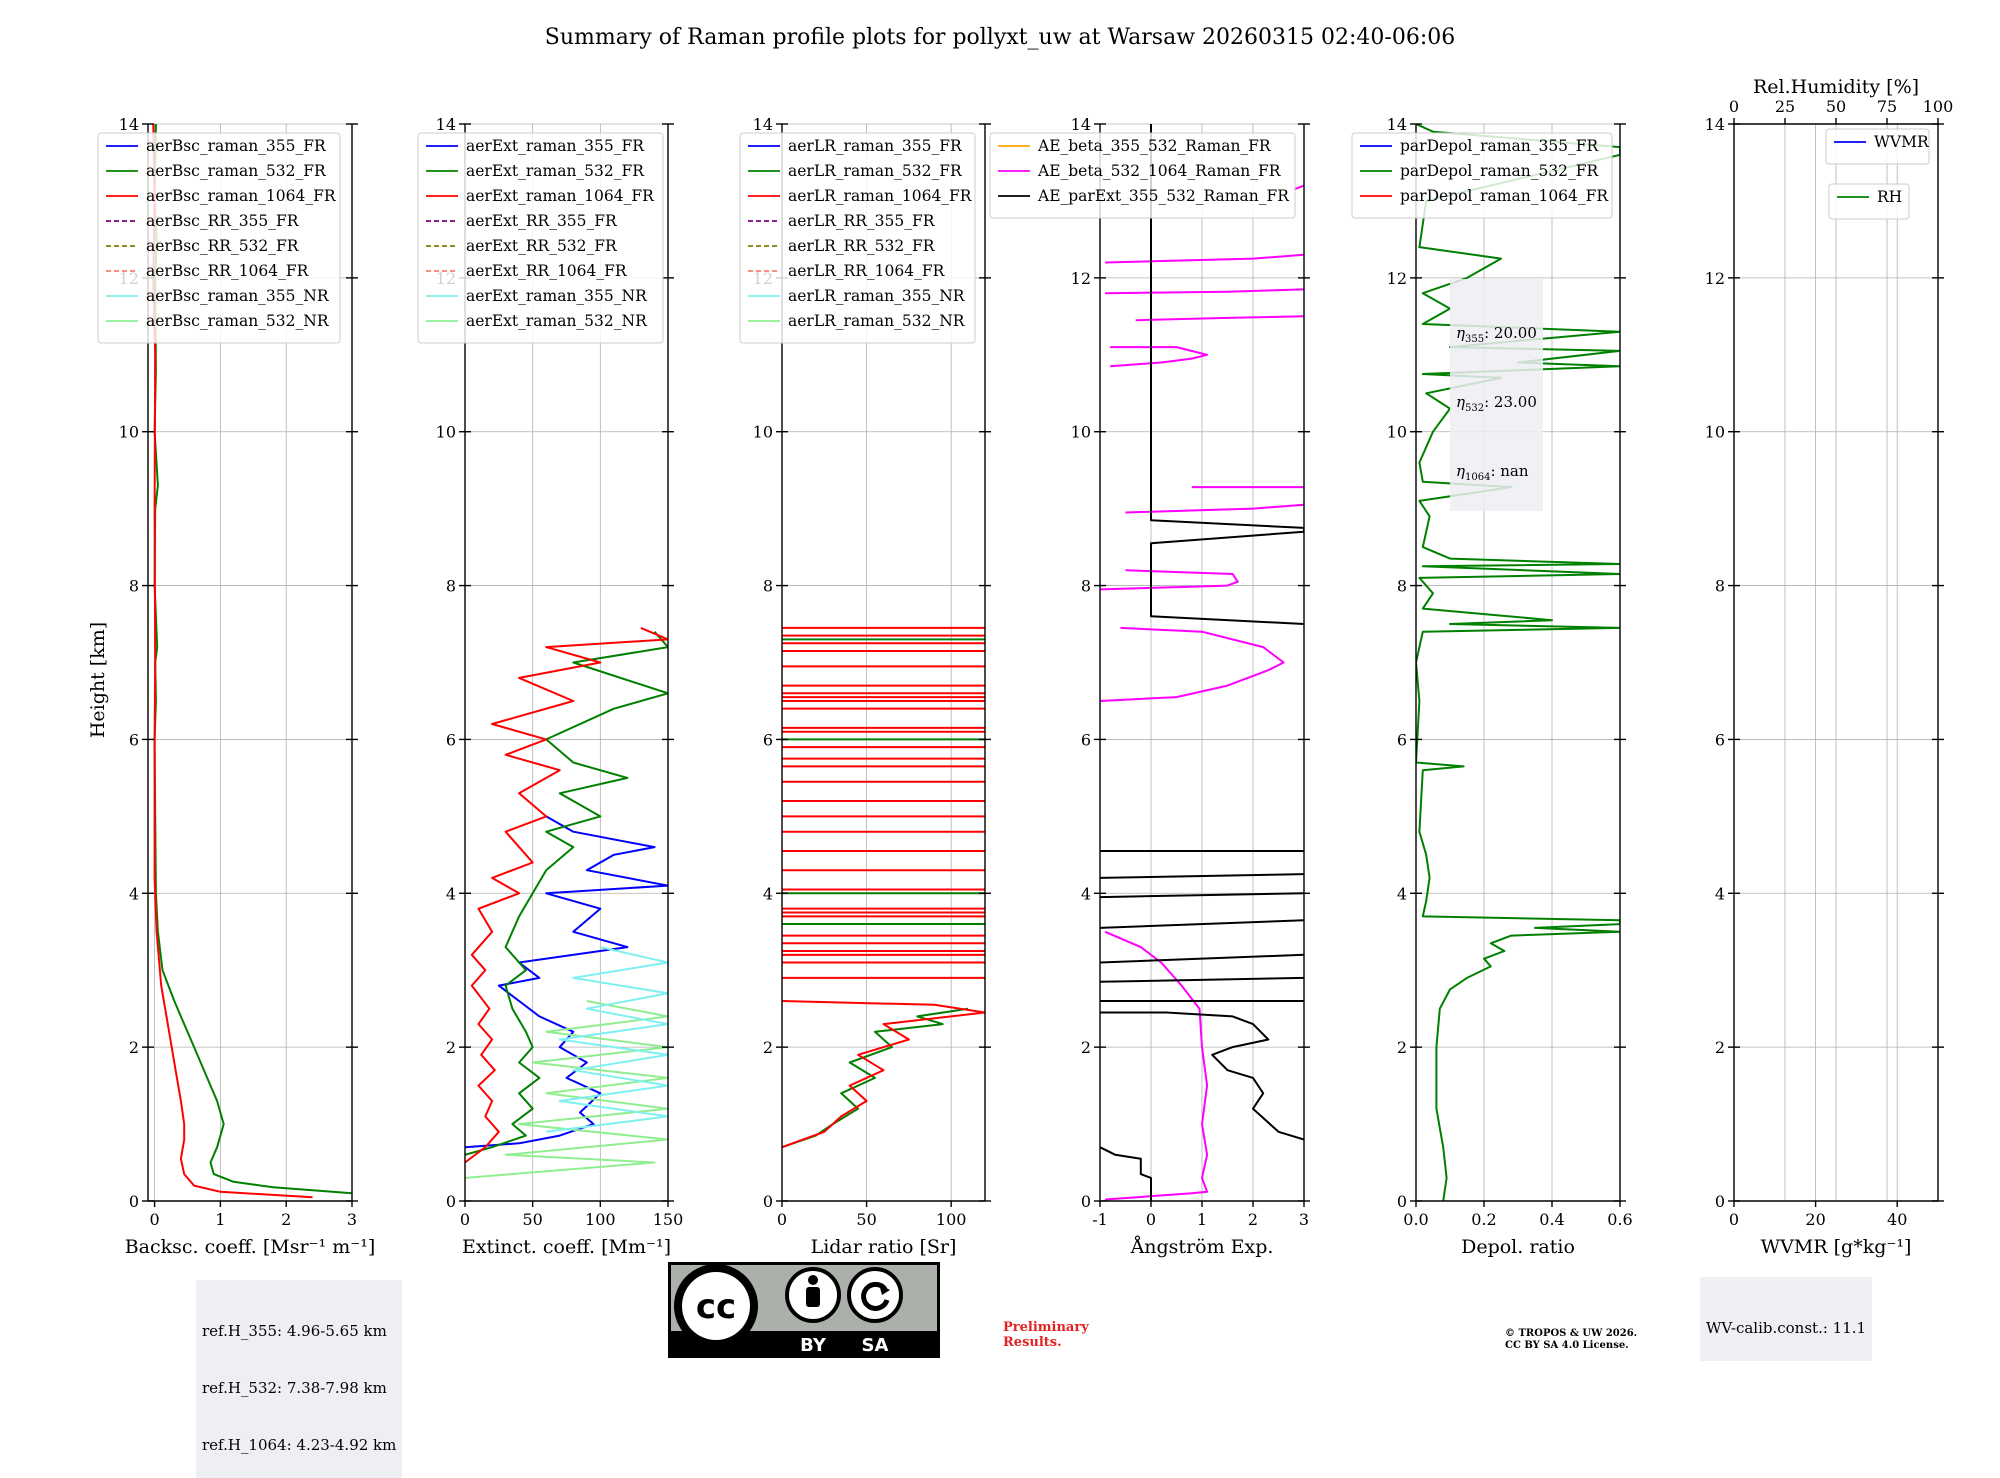  I want to click on series-AE_parExt_355_532_Raman_FR_j, so click(1227, 374).